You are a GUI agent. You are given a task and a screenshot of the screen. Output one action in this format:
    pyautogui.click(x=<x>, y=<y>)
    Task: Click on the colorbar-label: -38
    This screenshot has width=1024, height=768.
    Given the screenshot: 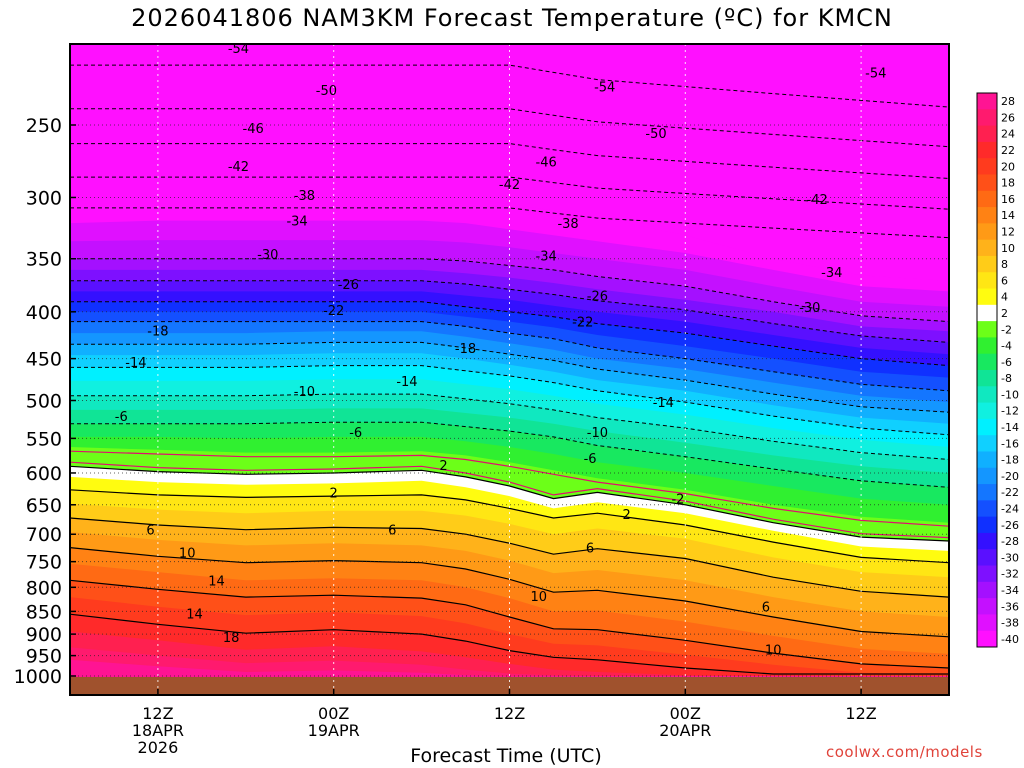 What is the action you would take?
    pyautogui.click(x=1010, y=623)
    